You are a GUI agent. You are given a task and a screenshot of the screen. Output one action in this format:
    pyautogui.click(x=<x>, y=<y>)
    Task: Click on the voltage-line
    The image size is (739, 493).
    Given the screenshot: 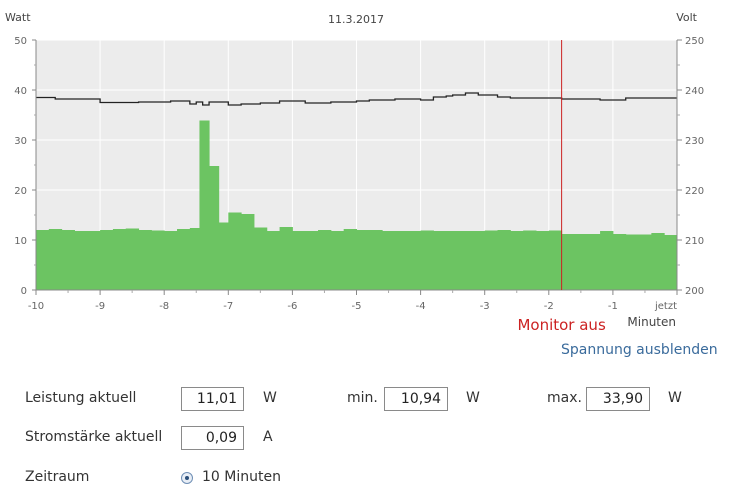 What is the action you would take?
    pyautogui.click(x=356, y=99)
    